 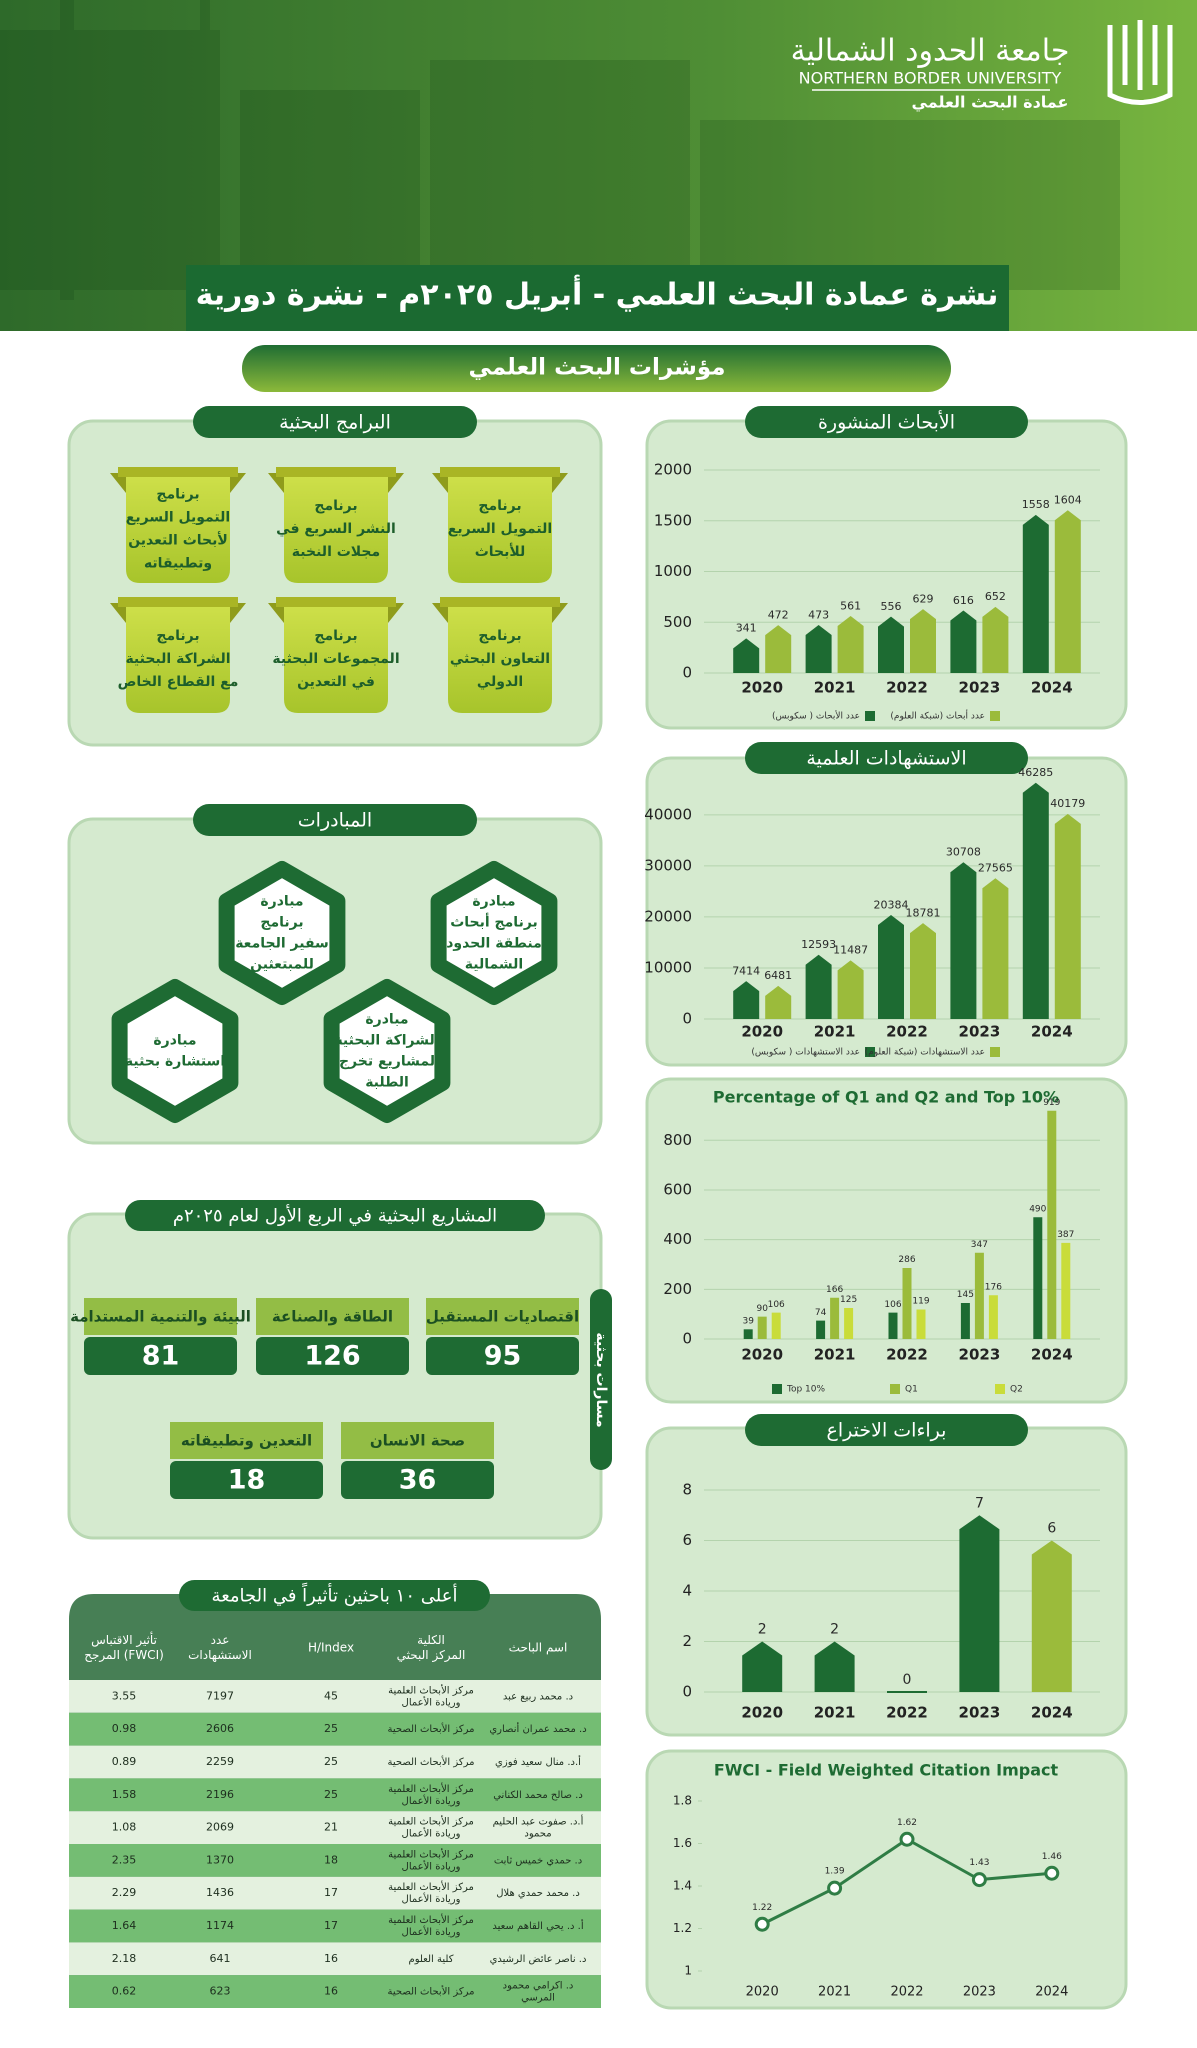 I want to click on y-tick-label: 8, so click(x=687, y=1490).